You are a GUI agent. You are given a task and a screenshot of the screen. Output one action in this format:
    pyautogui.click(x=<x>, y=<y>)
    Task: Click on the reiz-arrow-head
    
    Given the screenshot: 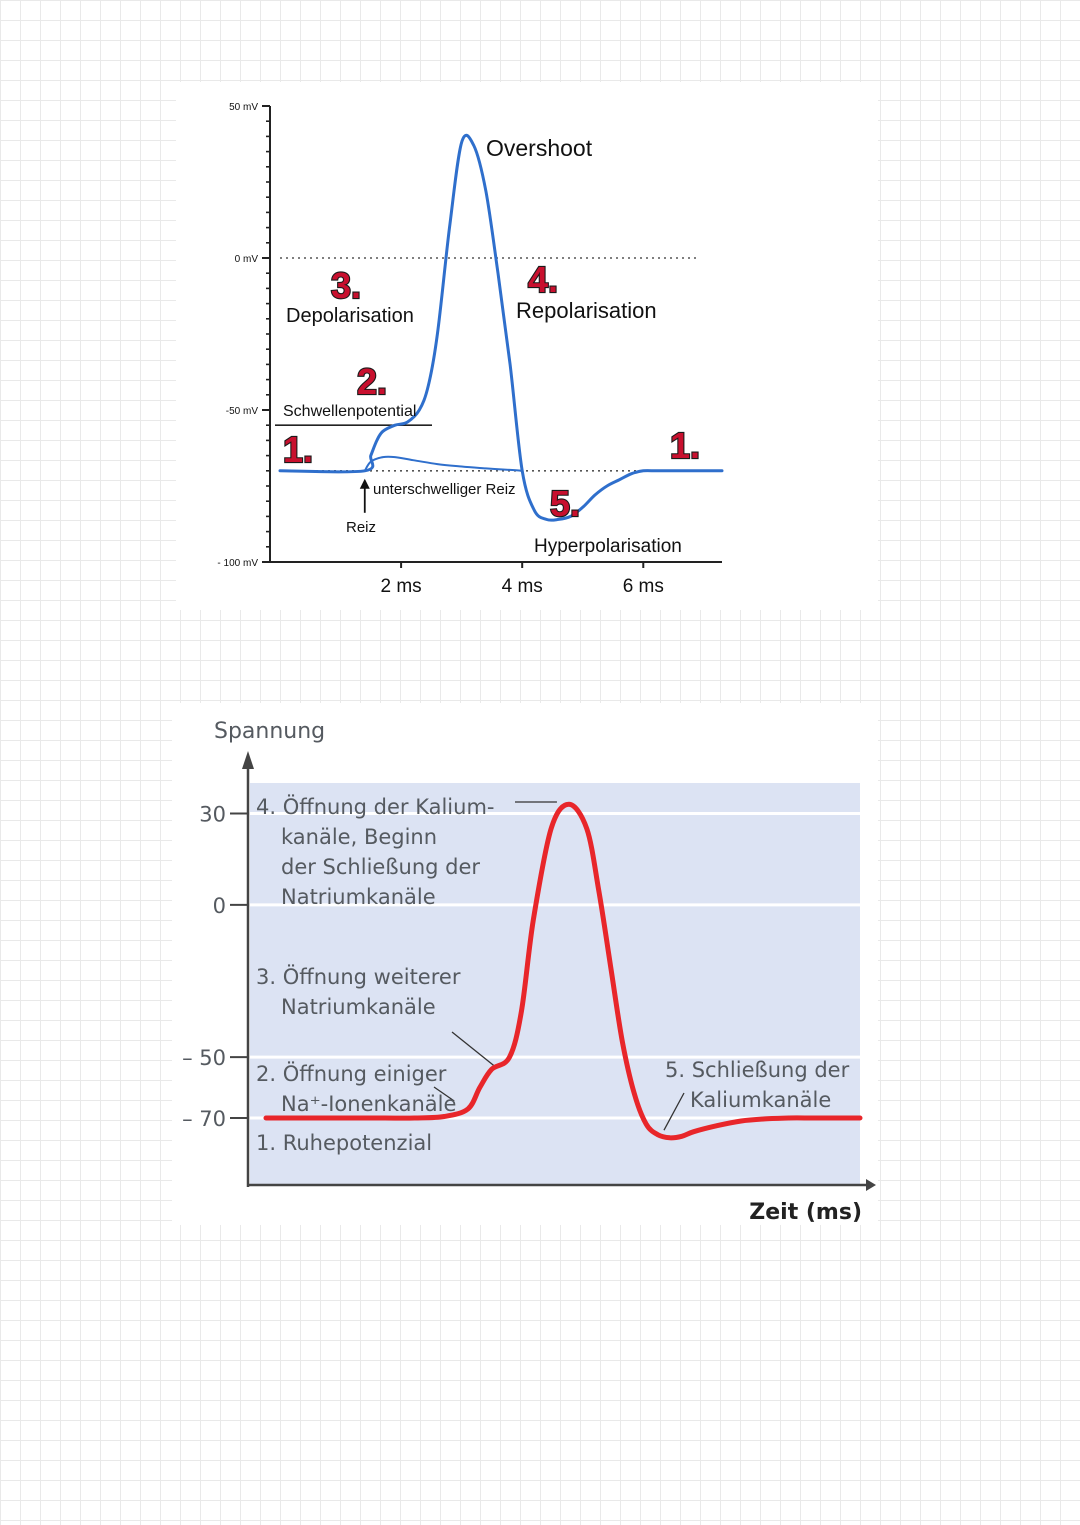 What is the action you would take?
    pyautogui.click(x=364, y=483)
    